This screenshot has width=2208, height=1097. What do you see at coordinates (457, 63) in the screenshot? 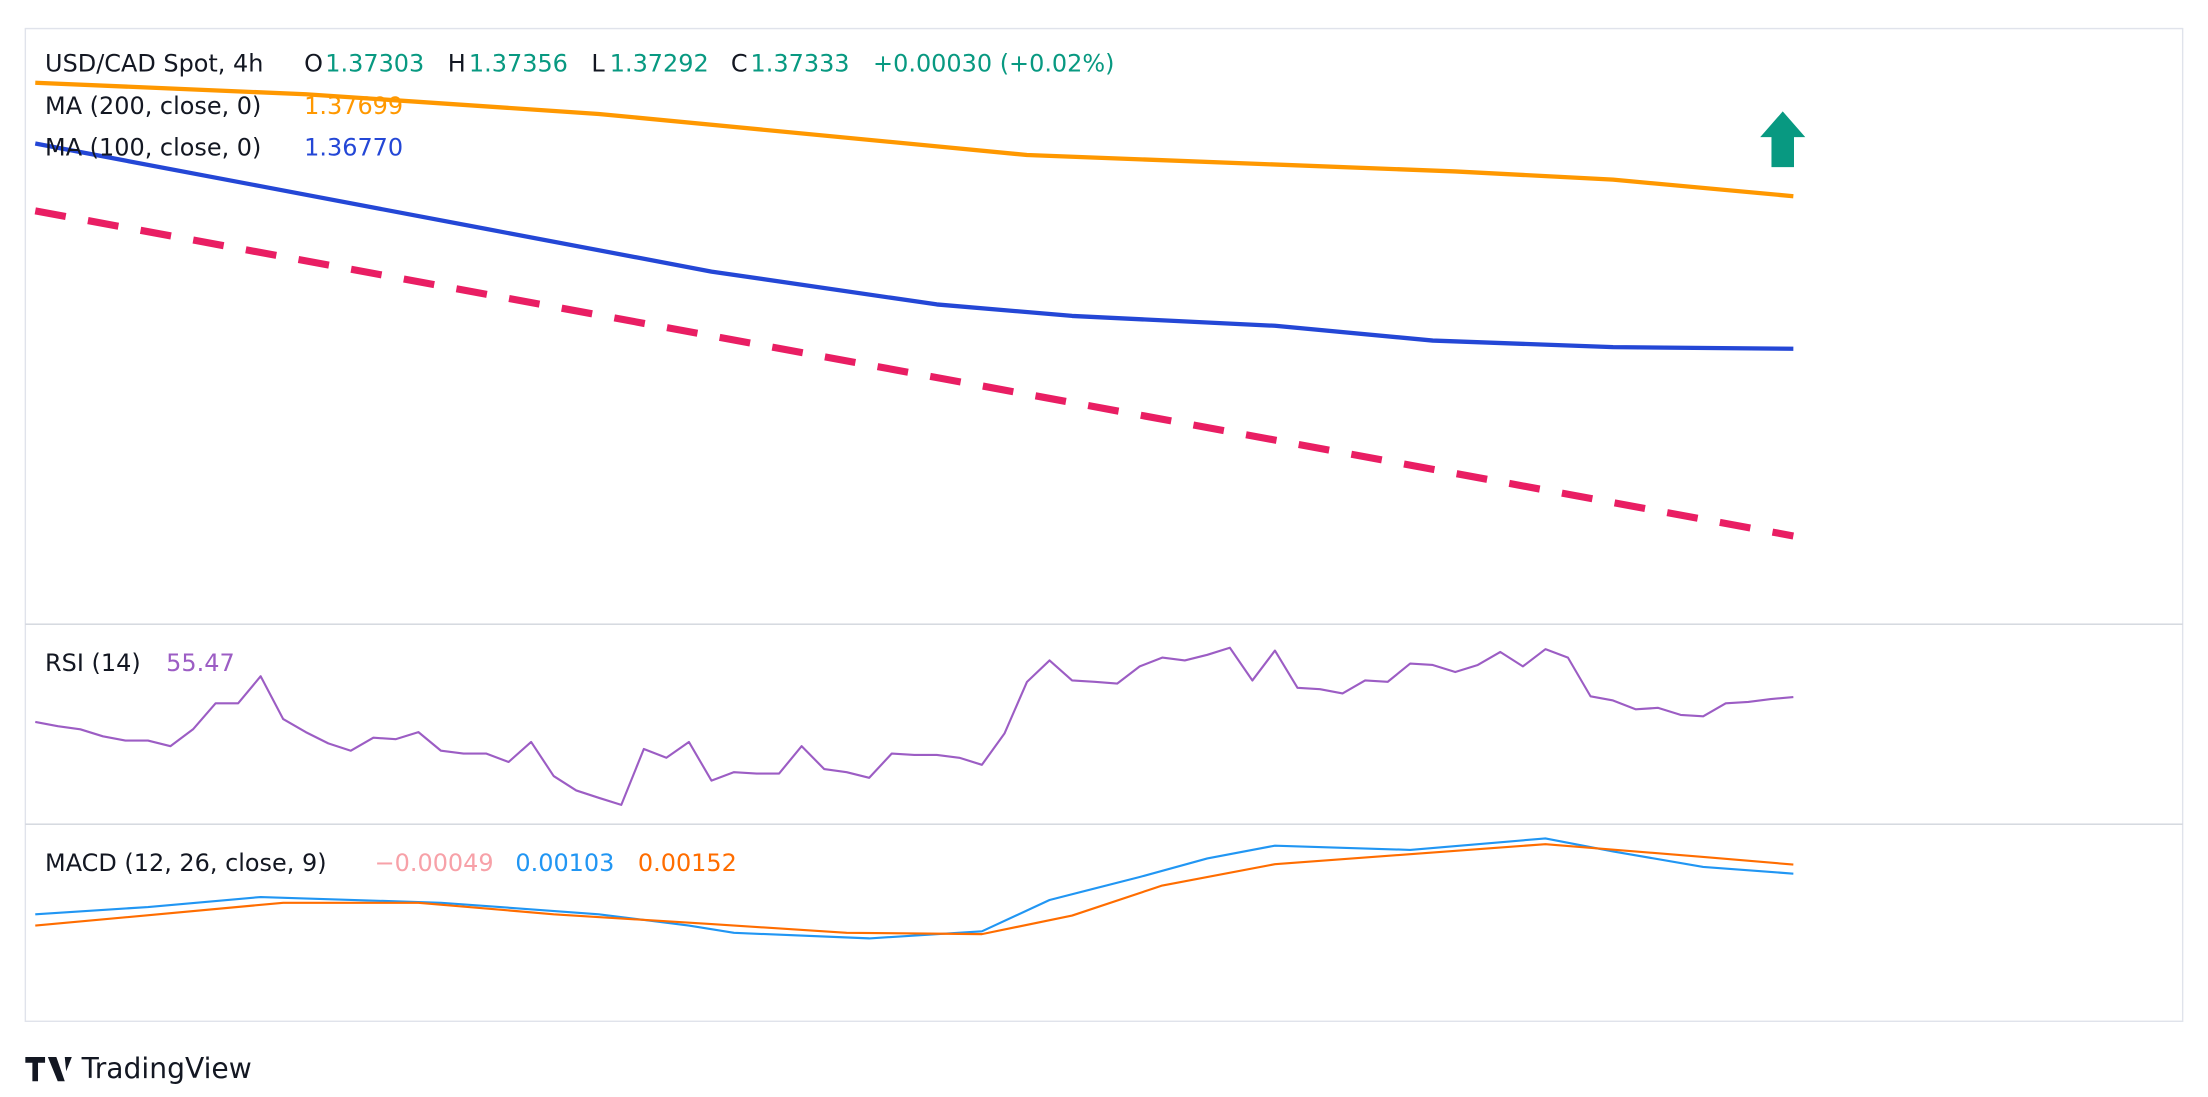
I see `legend-label: H` at bounding box center [457, 63].